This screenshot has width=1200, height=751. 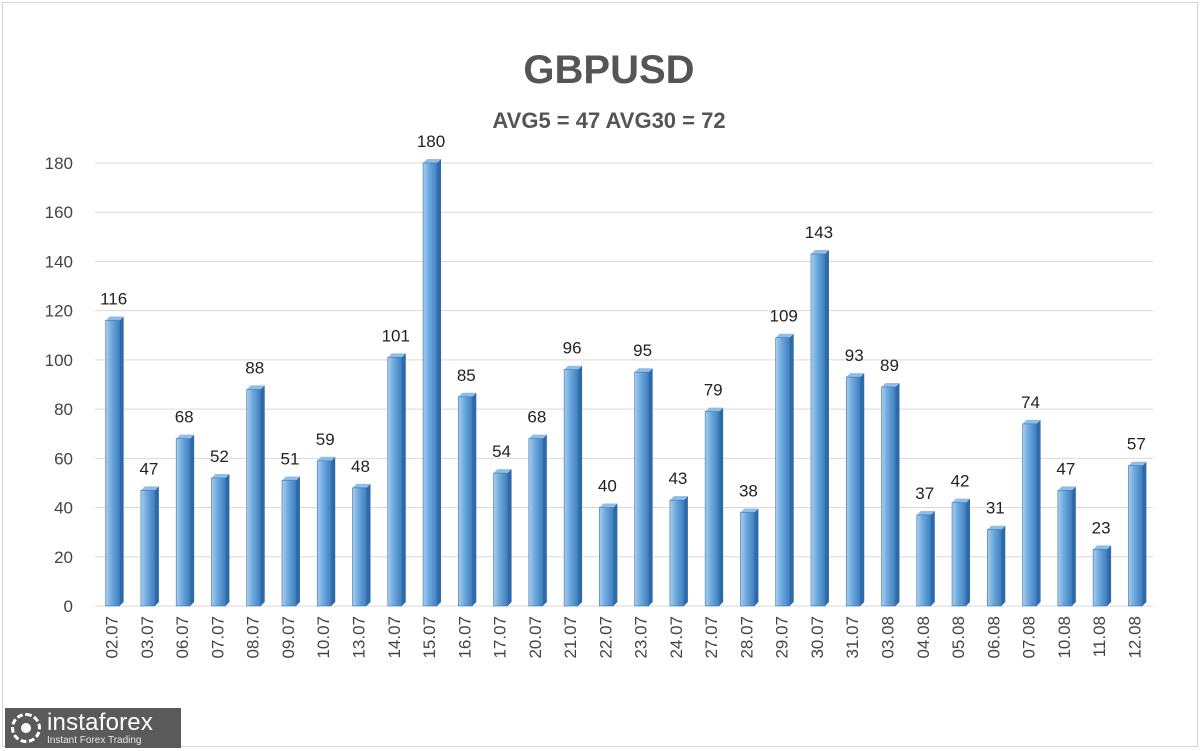 What do you see at coordinates (63, 557) in the screenshot?
I see `y-tick-label: 20` at bounding box center [63, 557].